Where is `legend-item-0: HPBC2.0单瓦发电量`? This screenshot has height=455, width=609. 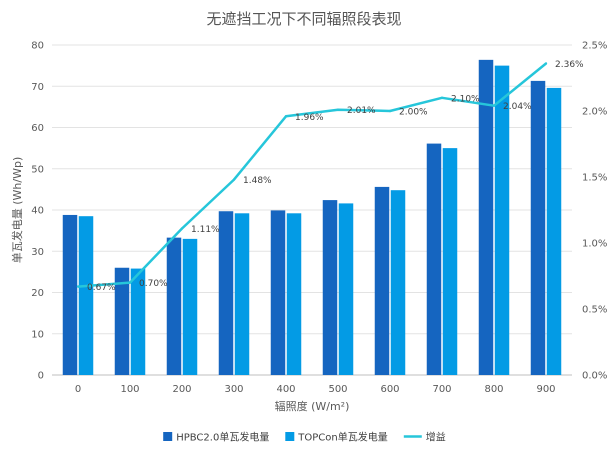
legend-item-0: HPBC2.0单瓦发电量 is located at coordinates (216, 437).